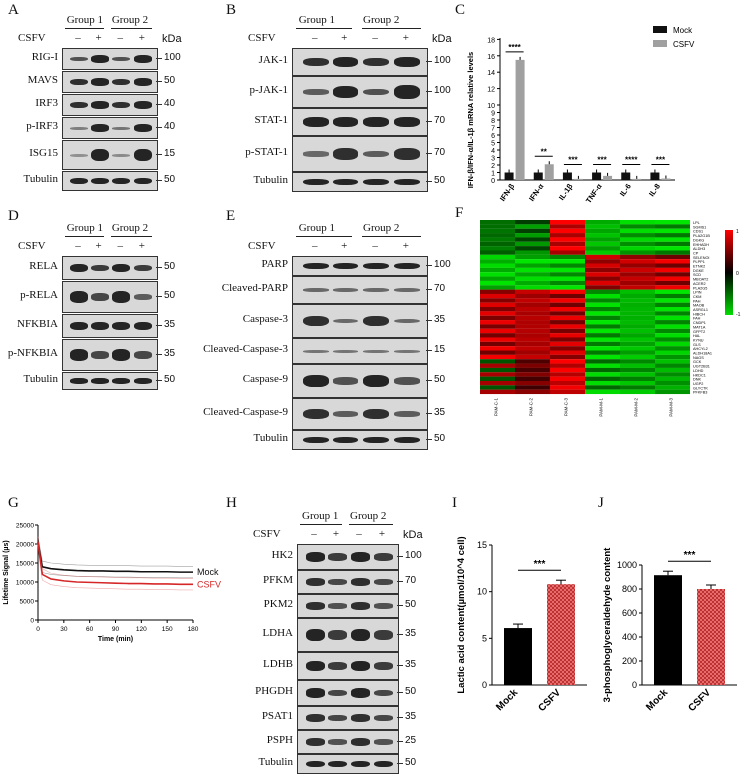 The width and height of the screenshot is (750, 774). What do you see at coordinates (411, 604) in the screenshot?
I see `kda-value: 50` at bounding box center [411, 604].